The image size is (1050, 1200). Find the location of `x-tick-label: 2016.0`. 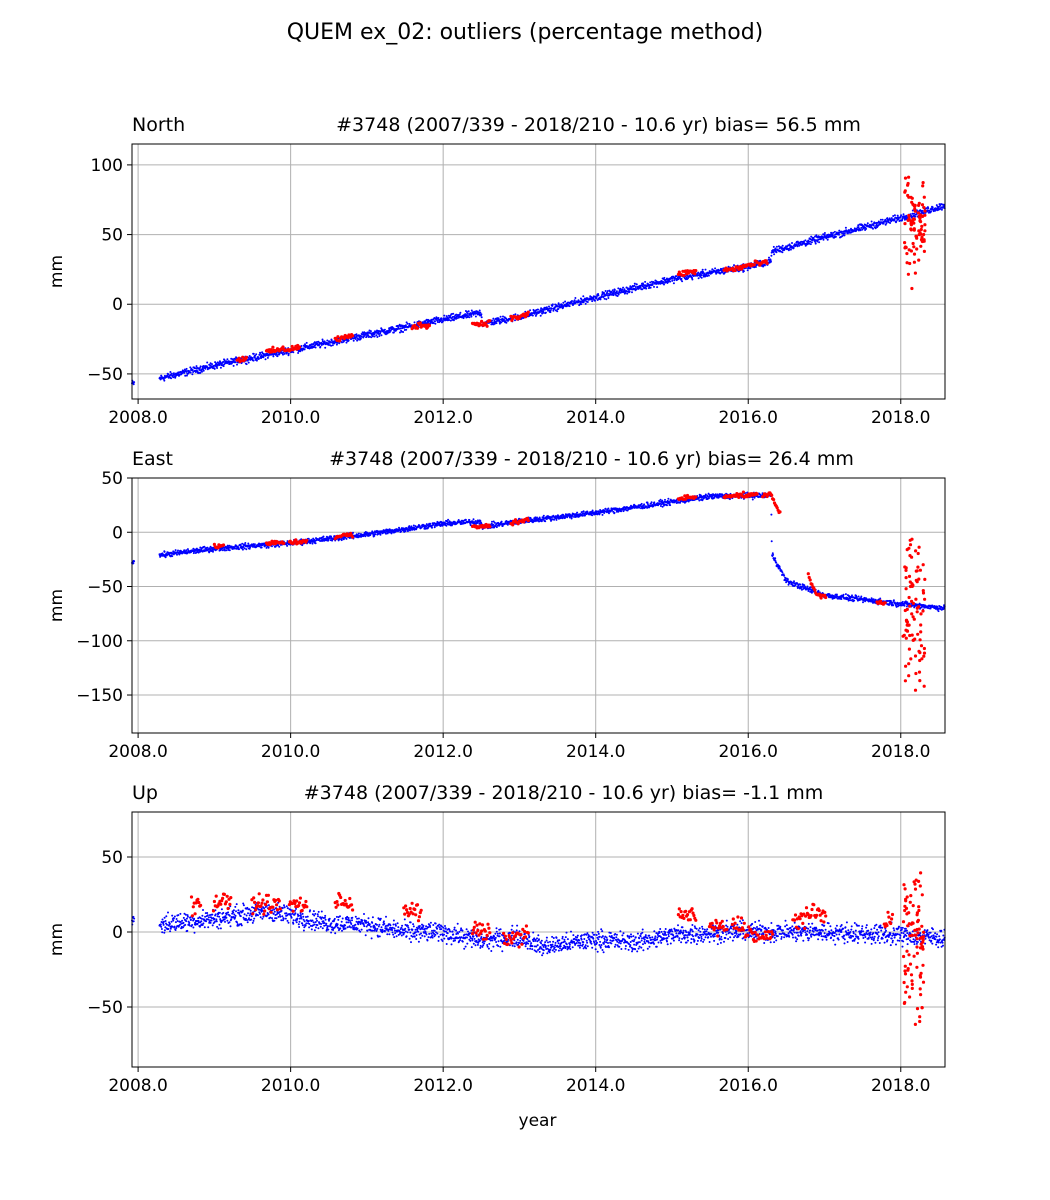

x-tick-label: 2016.0 is located at coordinates (747, 418).